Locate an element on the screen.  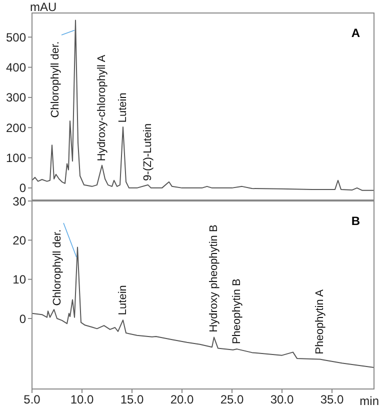
x-tick-label: 35.0 is located at coordinates (332, 399).